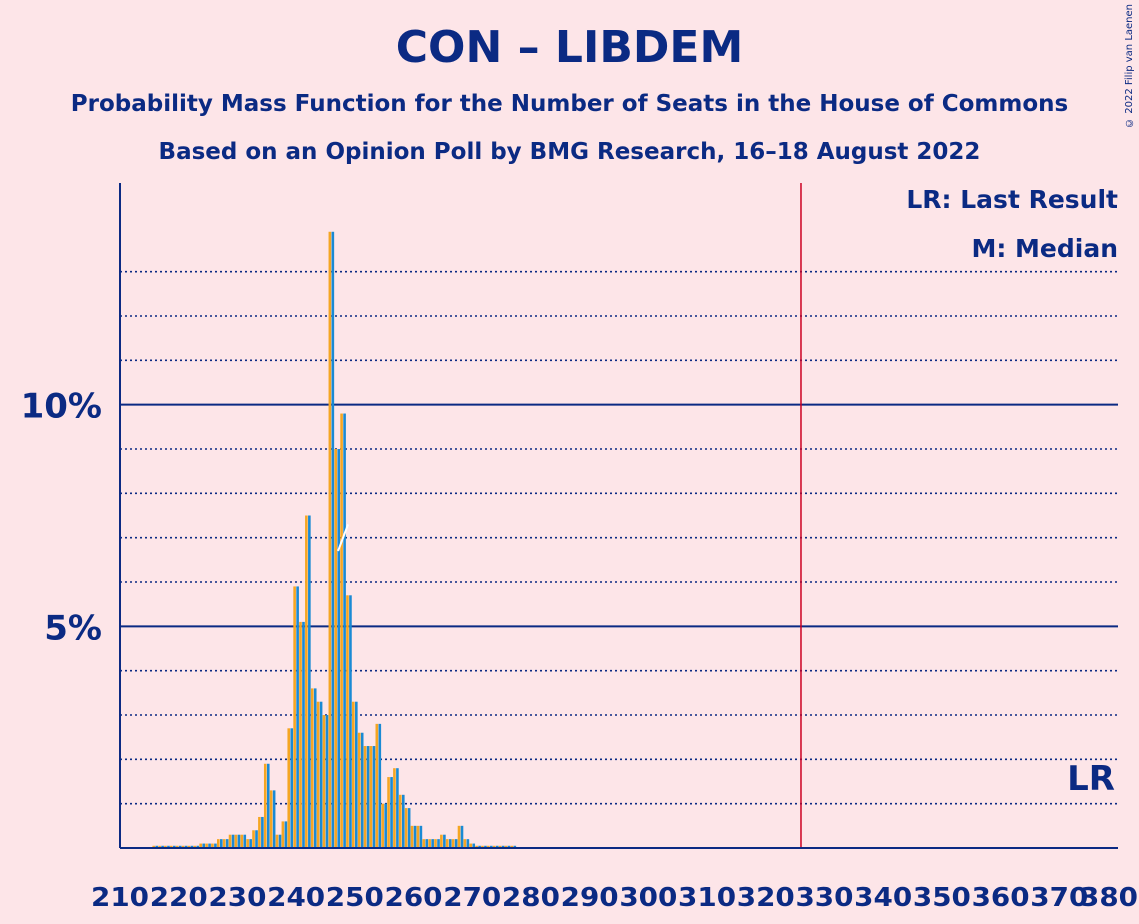  I want to click on x-tick-label: 310, so click(707, 898).